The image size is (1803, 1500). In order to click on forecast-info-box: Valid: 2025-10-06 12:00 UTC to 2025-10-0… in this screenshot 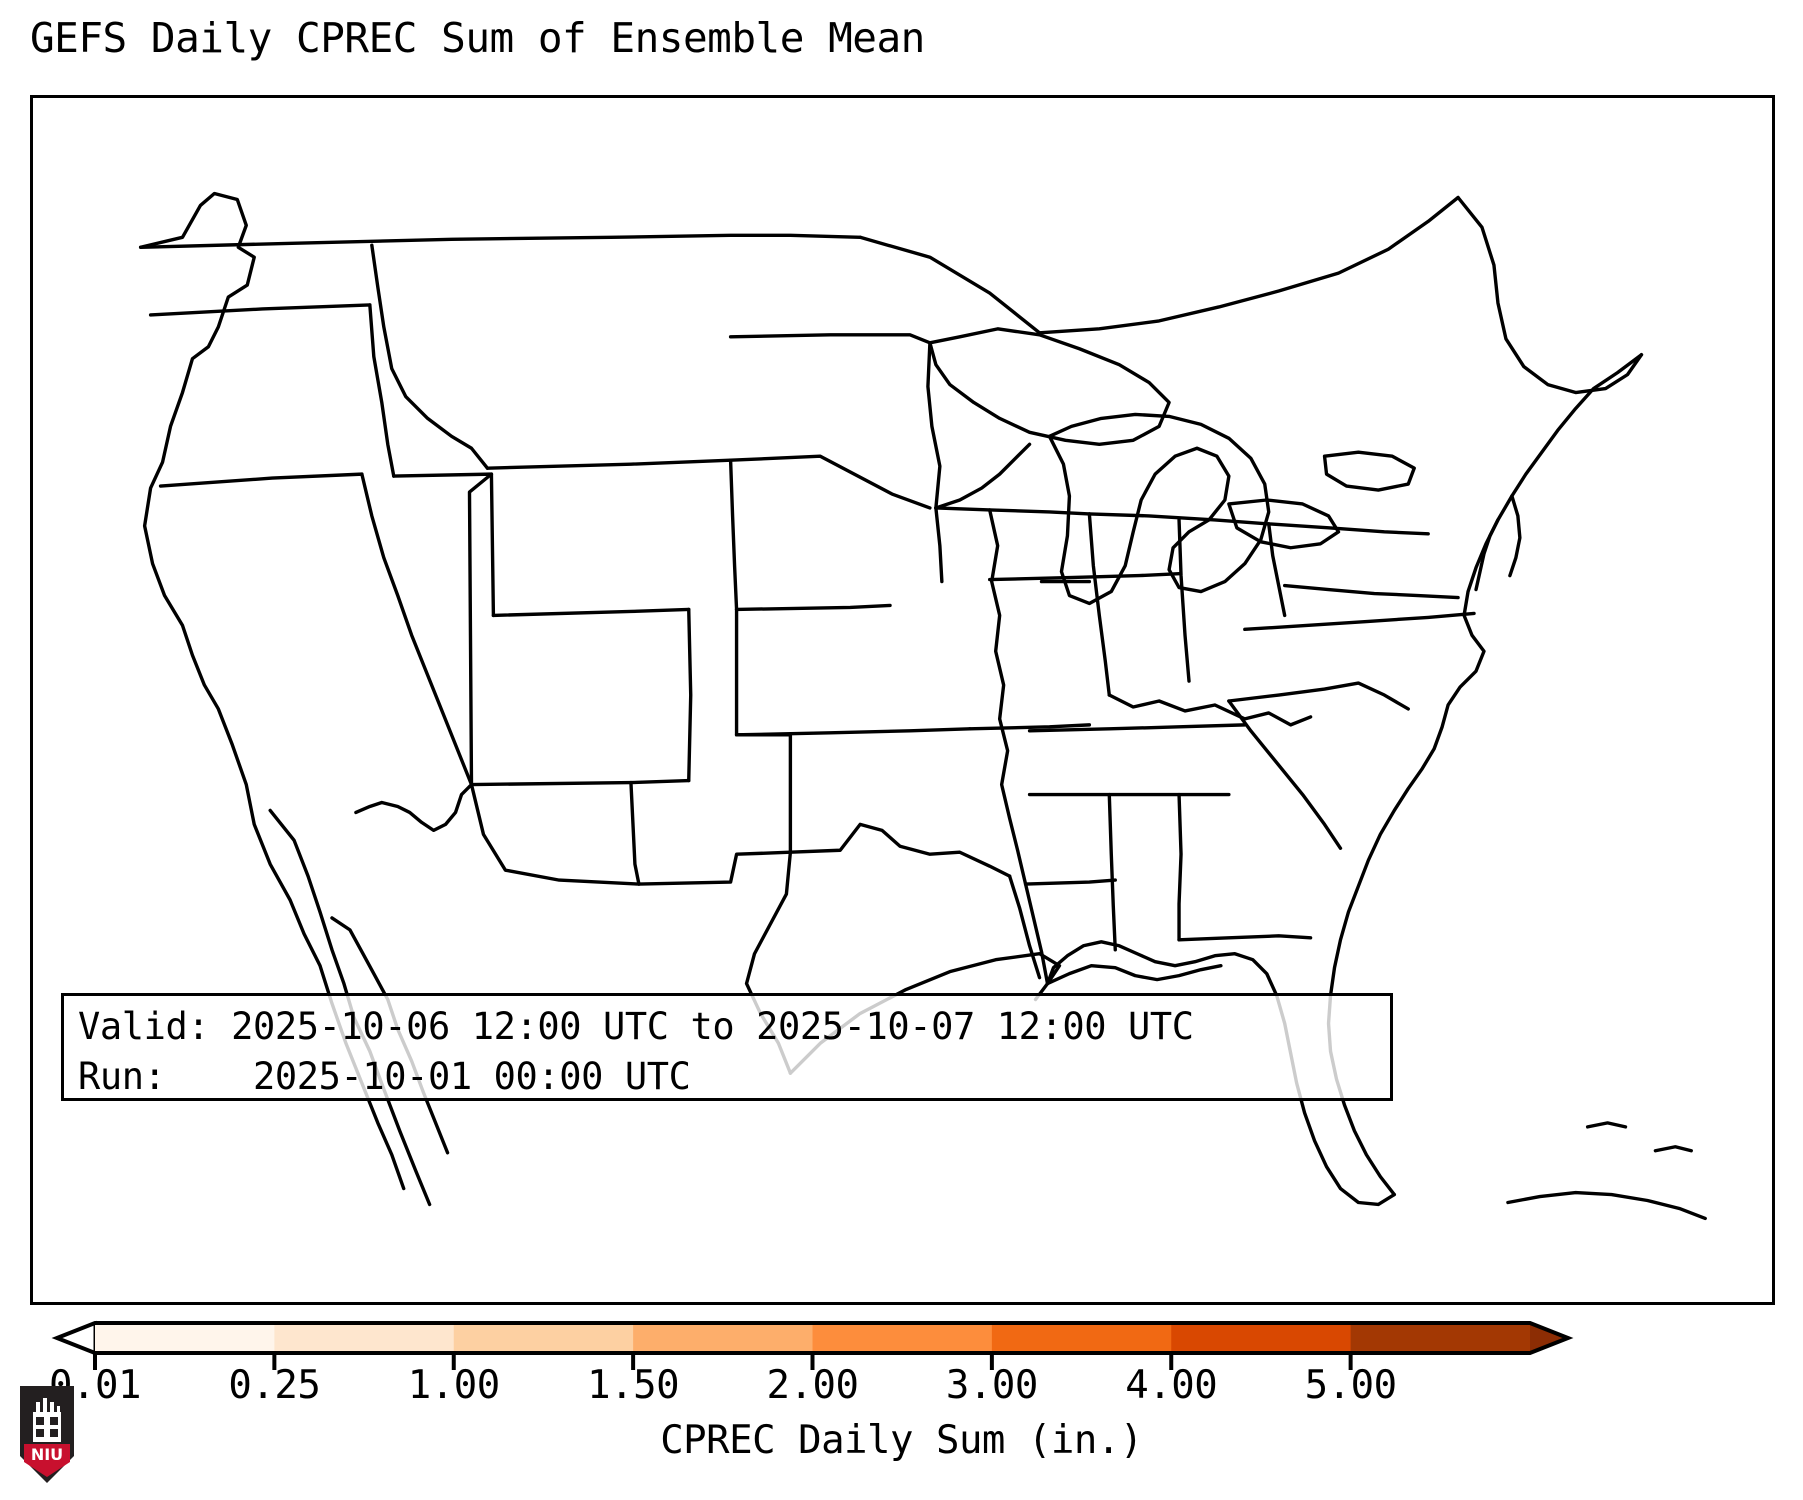, I will do `click(727, 1047)`.